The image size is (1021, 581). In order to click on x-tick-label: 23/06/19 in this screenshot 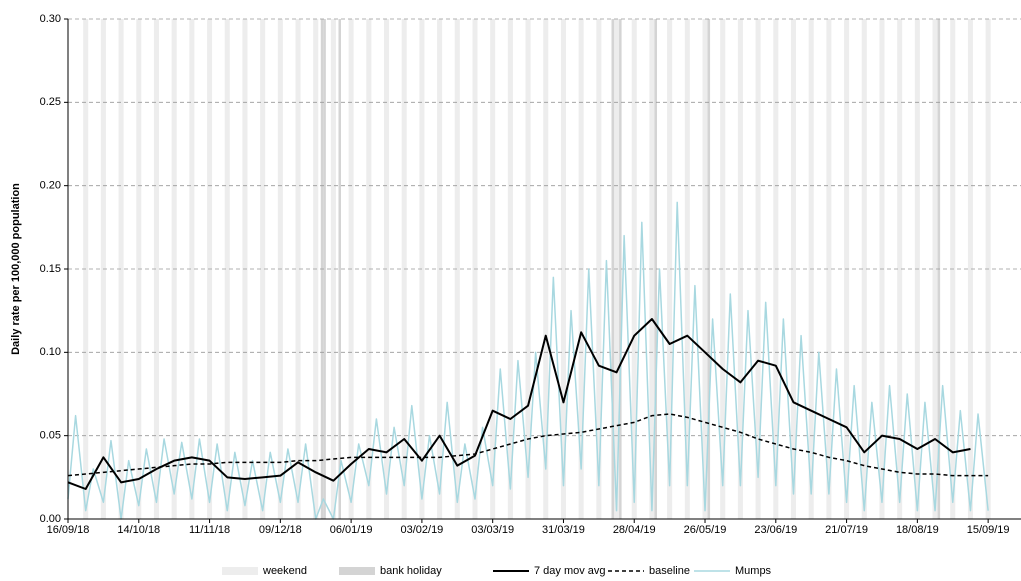, I will do `click(775, 530)`.